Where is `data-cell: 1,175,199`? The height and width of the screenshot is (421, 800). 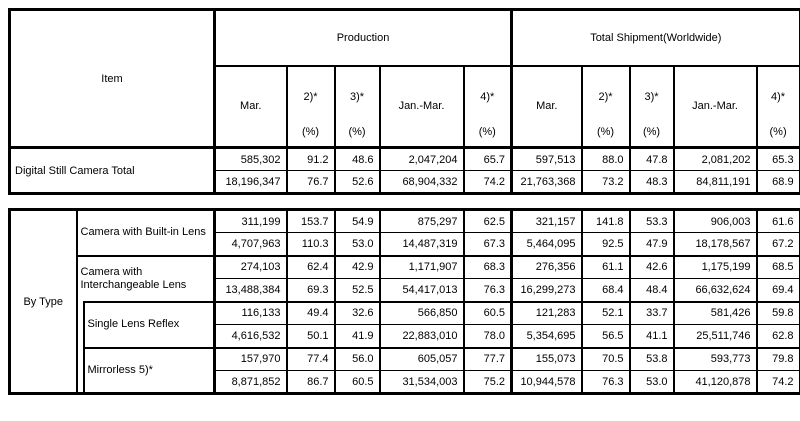 data-cell: 1,175,199 is located at coordinates (715, 266).